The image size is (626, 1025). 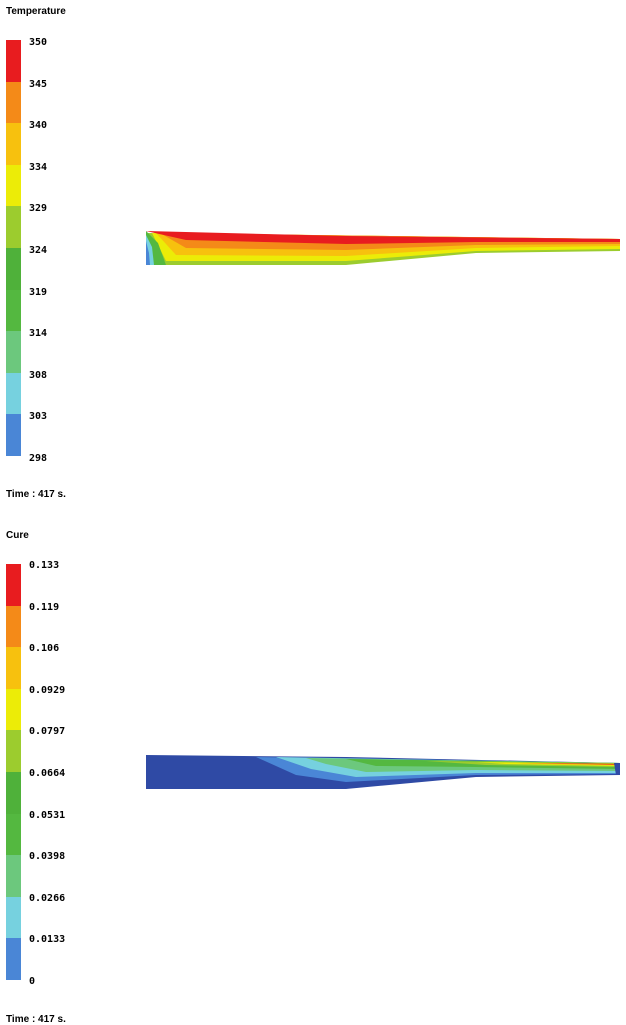 What do you see at coordinates (32, 981) in the screenshot?
I see `cure-tick-label: 0` at bounding box center [32, 981].